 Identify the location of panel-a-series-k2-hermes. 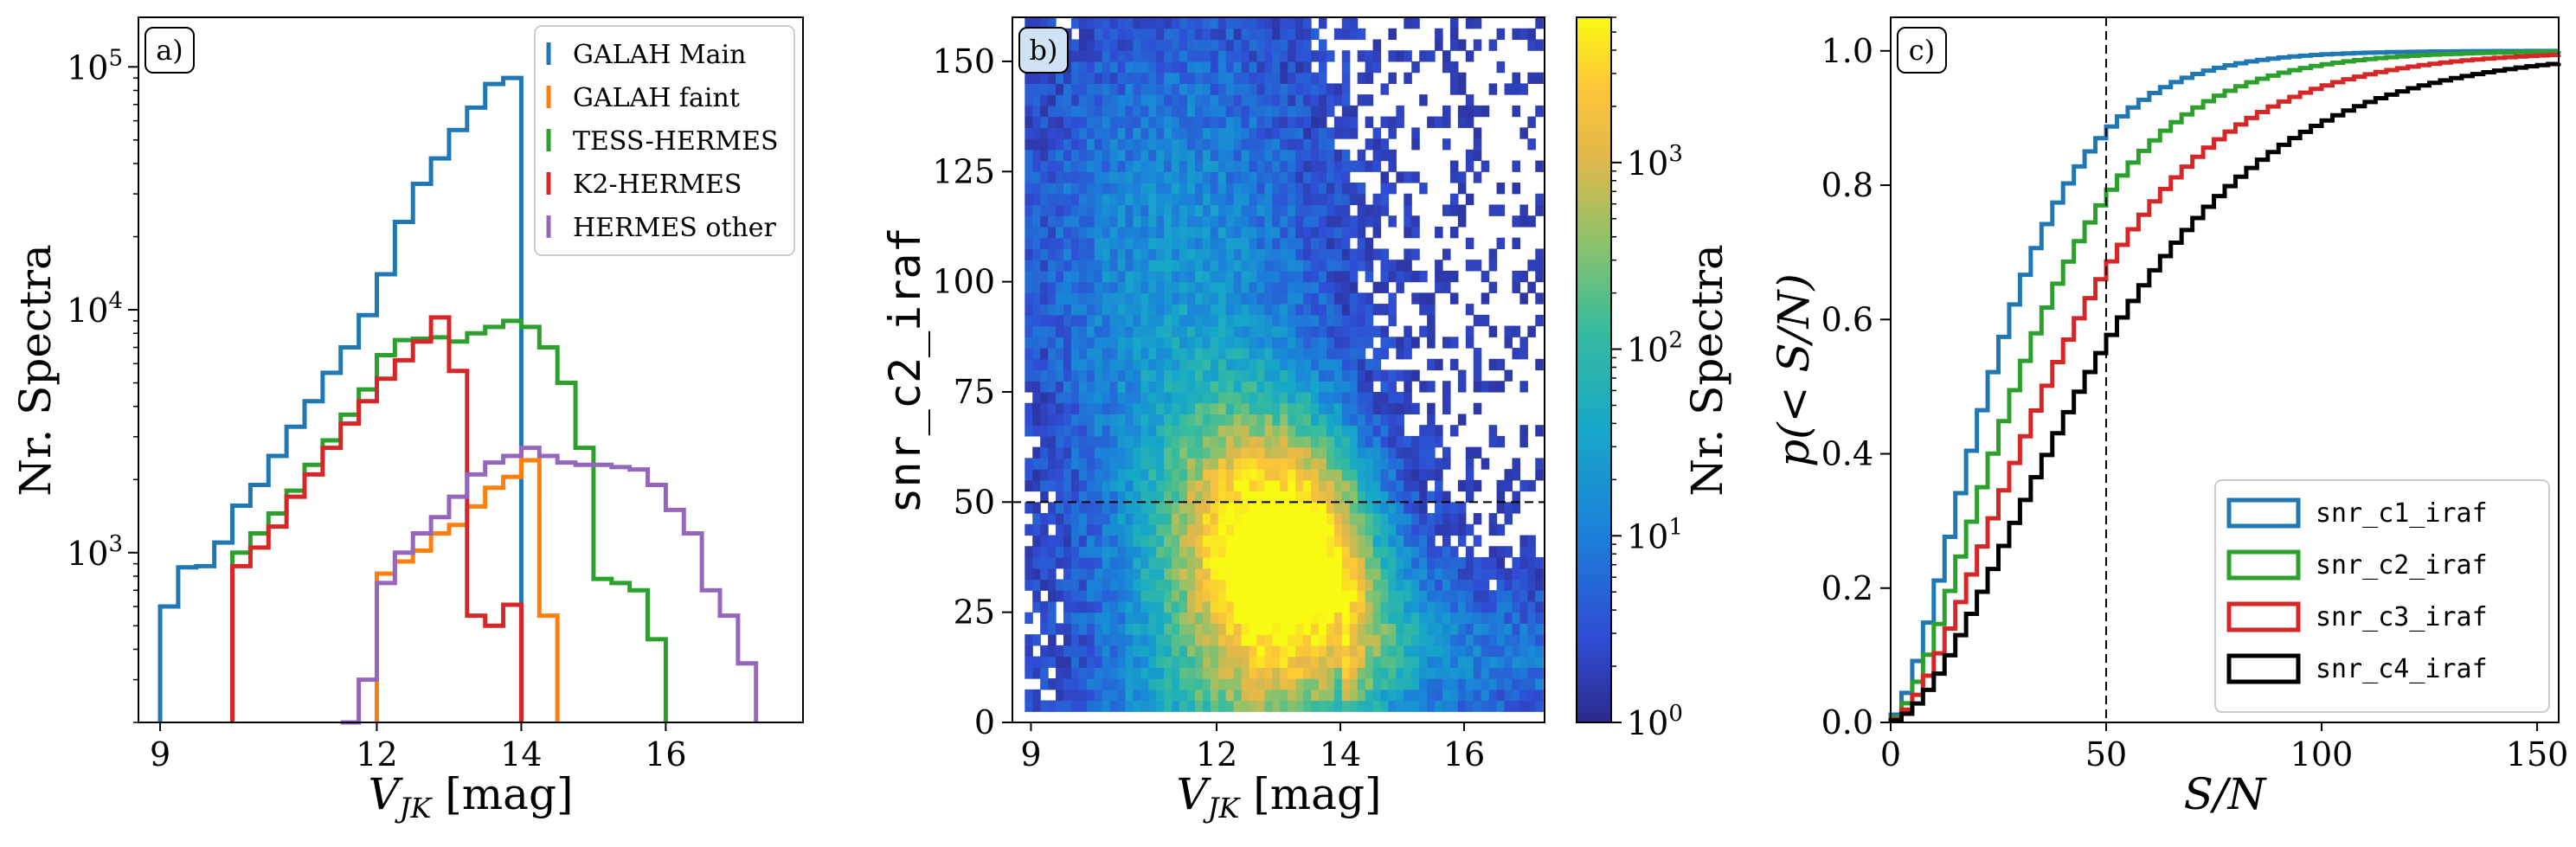
(377, 518).